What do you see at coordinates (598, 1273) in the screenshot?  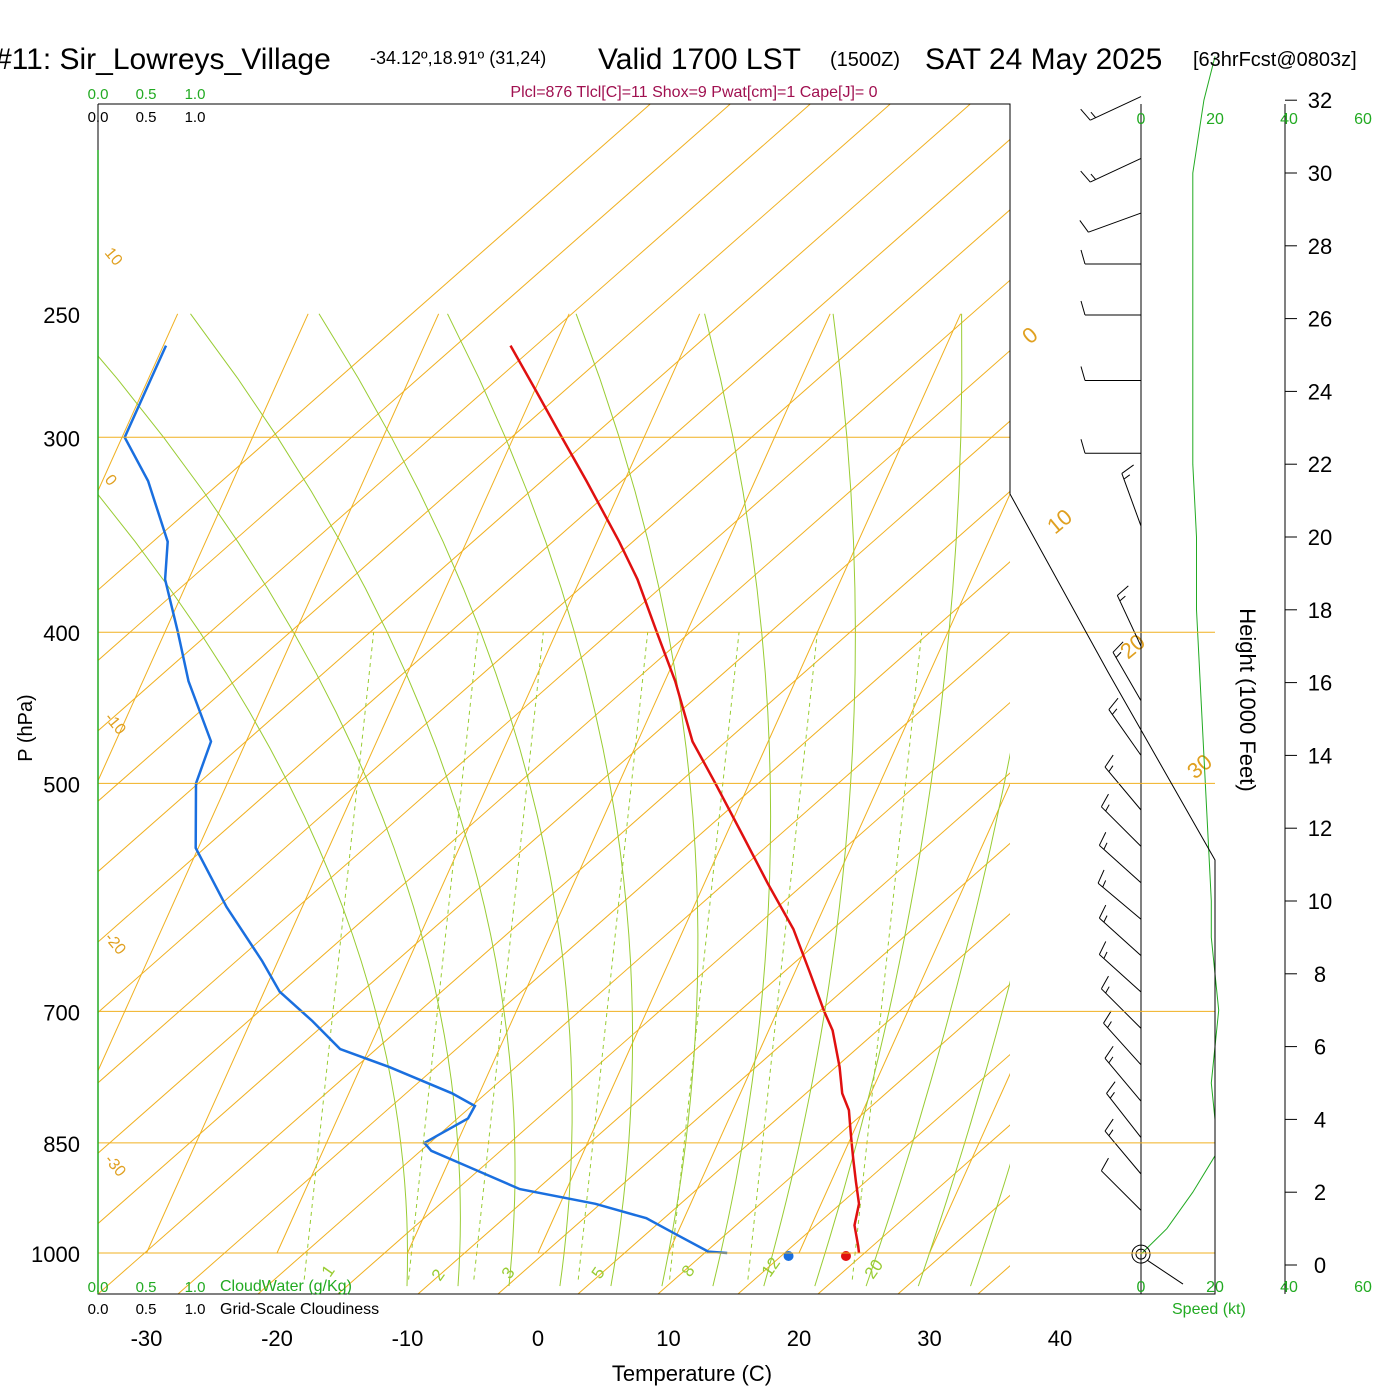 I see `mixing-ratio-label: 5` at bounding box center [598, 1273].